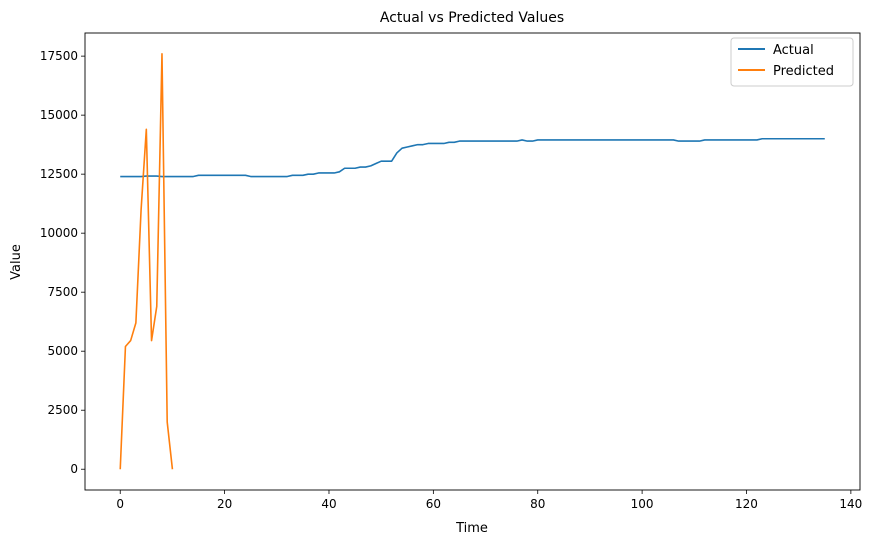  I want to click on y-tick-label: 5000, so click(62, 351).